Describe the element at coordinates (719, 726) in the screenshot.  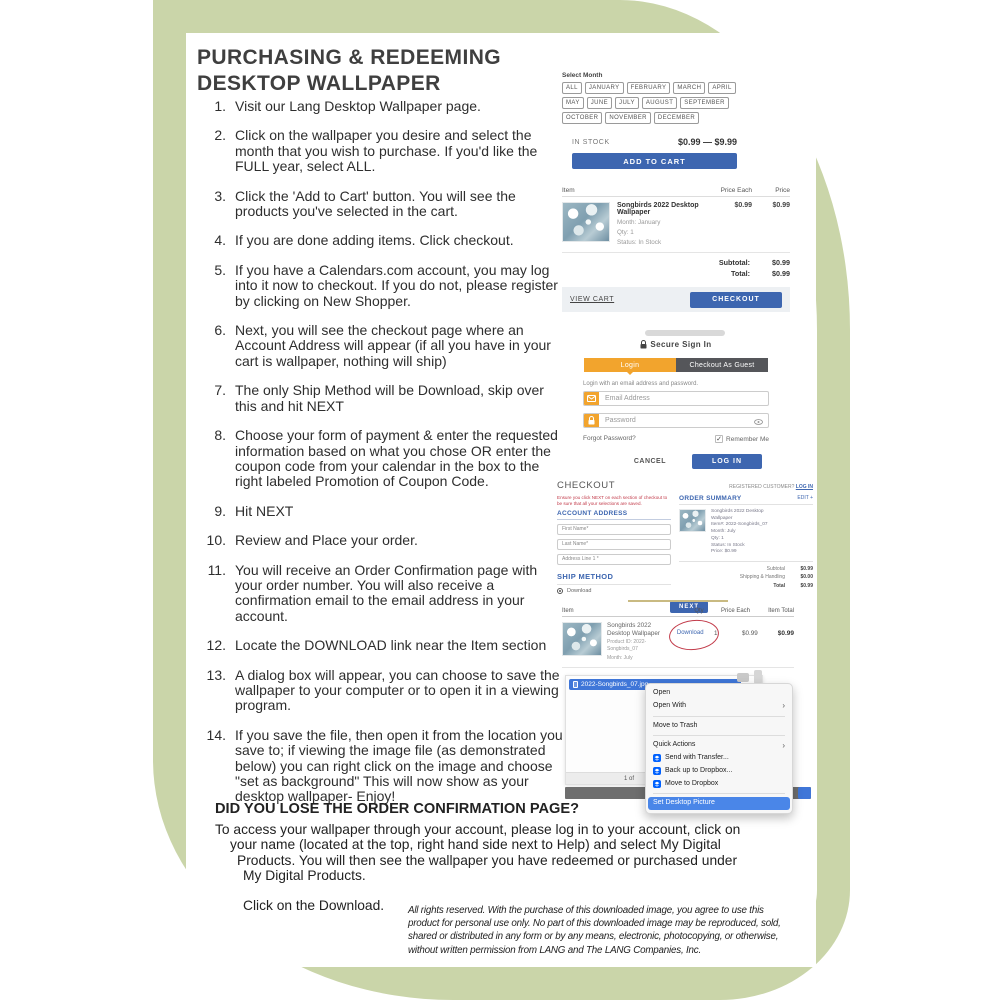
I see `menu-item-move-to-trash: Move to Trash` at that location.